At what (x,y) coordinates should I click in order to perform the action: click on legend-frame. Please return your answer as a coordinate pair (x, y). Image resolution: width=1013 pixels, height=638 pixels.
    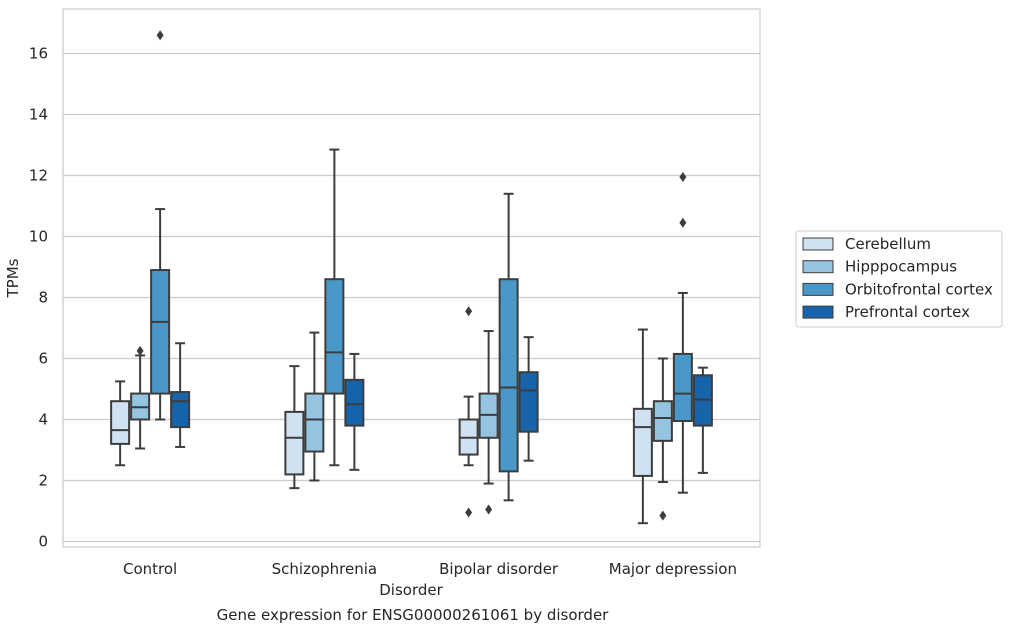
    Looking at the image, I should click on (899, 279).